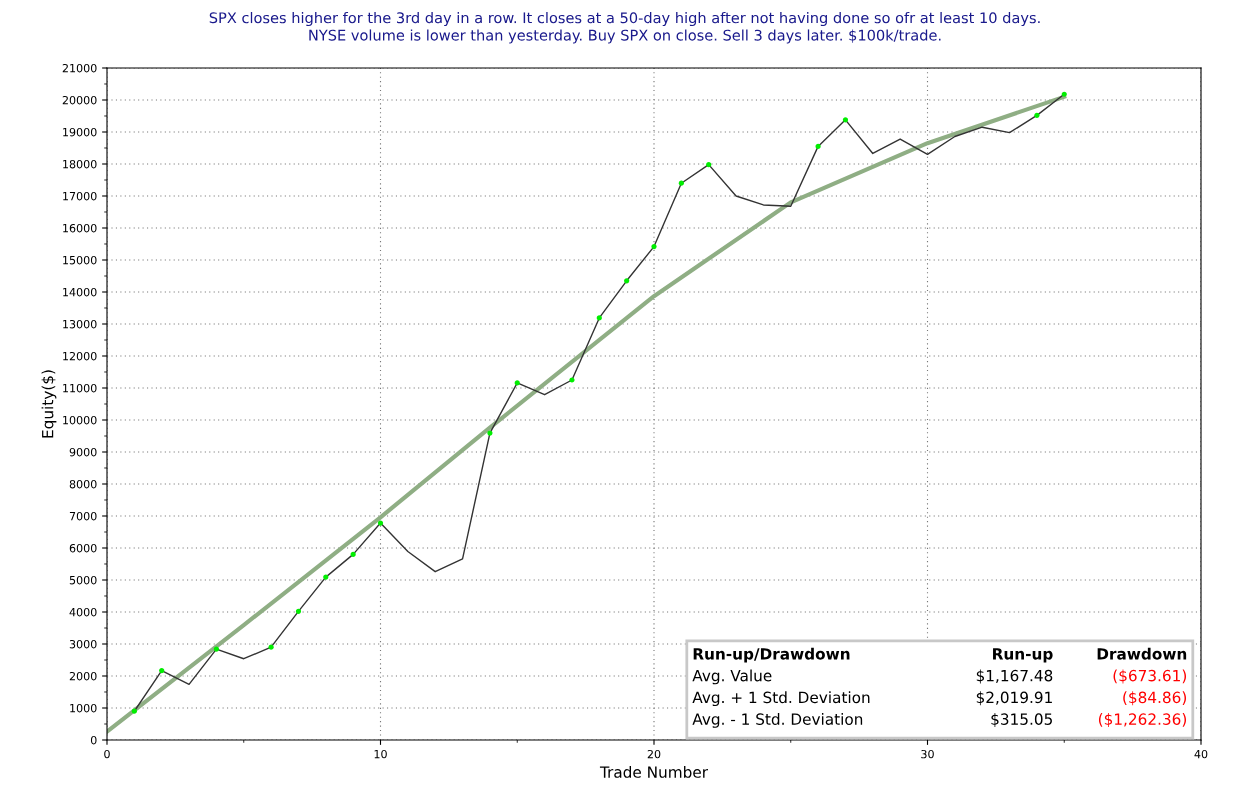 The width and height of the screenshot is (1250, 799). Describe the element at coordinates (1023, 655) in the screenshot. I see `annotation: Run-up` at that location.